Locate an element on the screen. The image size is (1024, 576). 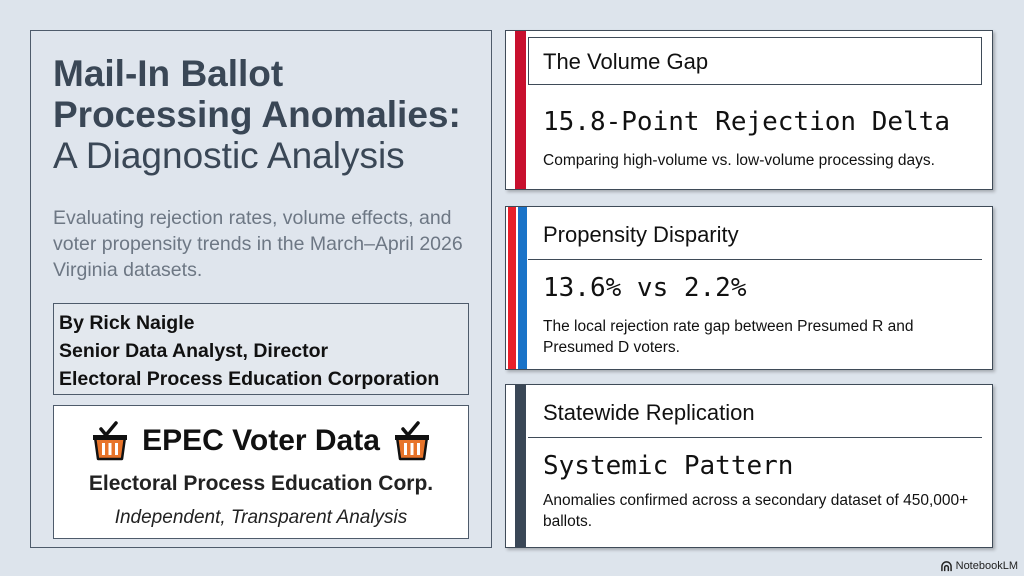
credit-text: NotebookLM is located at coordinates (986, 566).